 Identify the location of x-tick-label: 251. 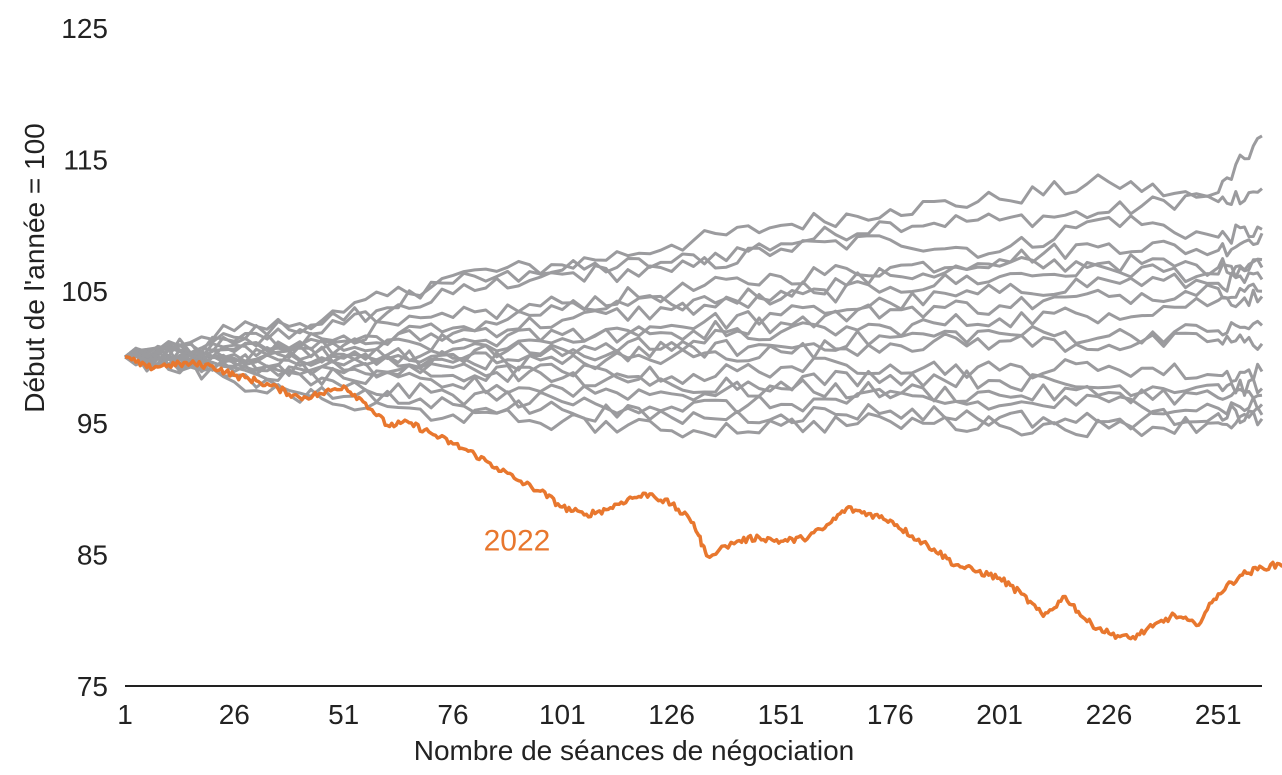
(1218, 714).